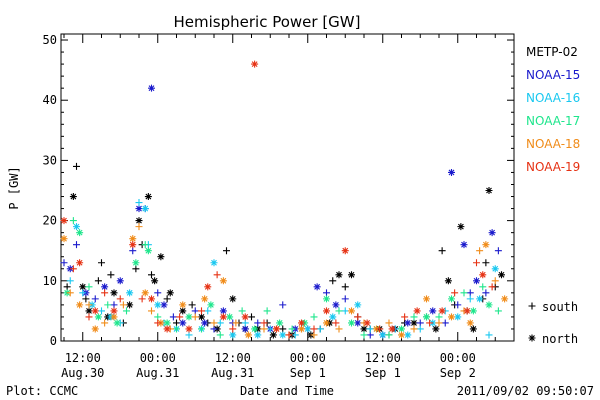  Describe the element at coordinates (525, 391) in the screenshot. I see `timestamp: 2011/09/02 09:50:07` at that location.